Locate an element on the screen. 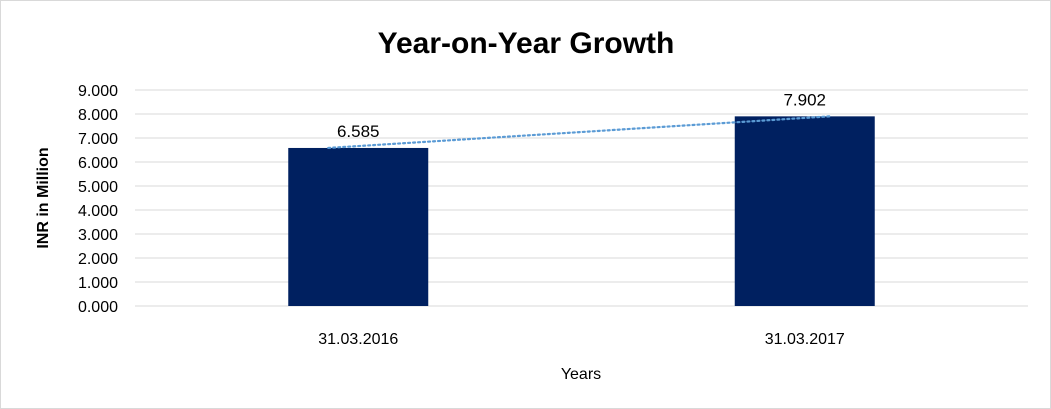  chart-title: Year-on-Year Growth is located at coordinates (526, 43).